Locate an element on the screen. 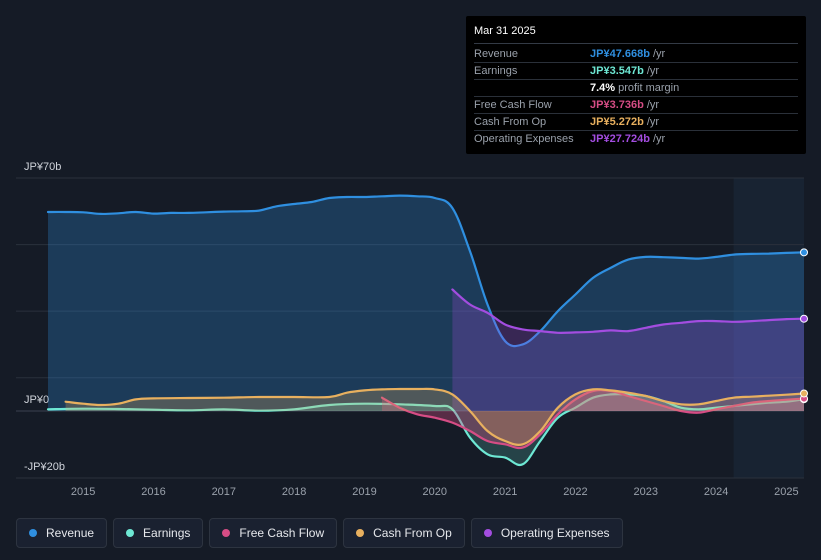  x-tick-label: 2018 is located at coordinates (294, 492).